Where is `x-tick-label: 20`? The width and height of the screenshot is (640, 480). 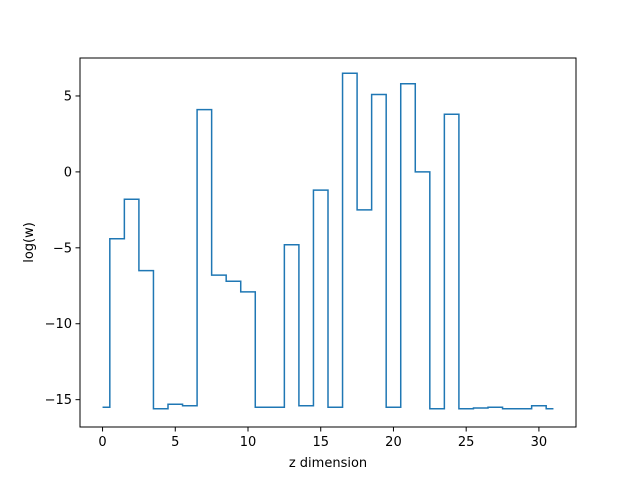 x-tick-label: 20 is located at coordinates (393, 442).